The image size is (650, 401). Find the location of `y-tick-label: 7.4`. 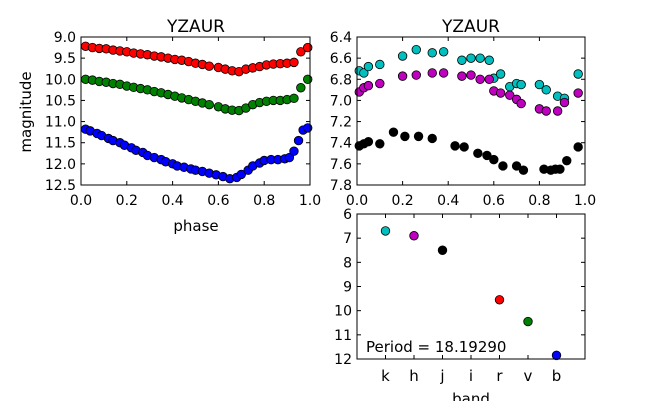

y-tick-label: 7.4 is located at coordinates (341, 144).